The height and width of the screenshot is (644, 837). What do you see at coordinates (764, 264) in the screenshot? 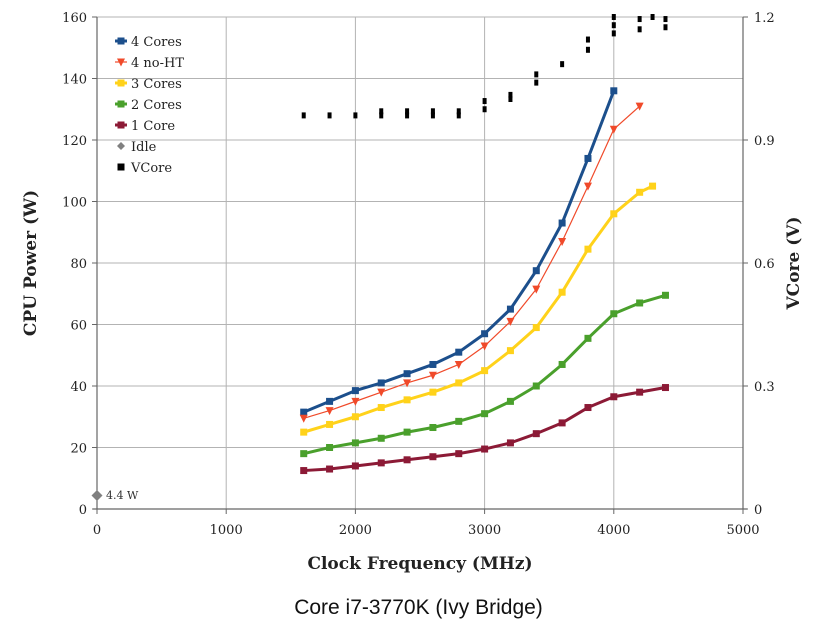
I see `y2-tick-label: 0.6` at bounding box center [764, 264].